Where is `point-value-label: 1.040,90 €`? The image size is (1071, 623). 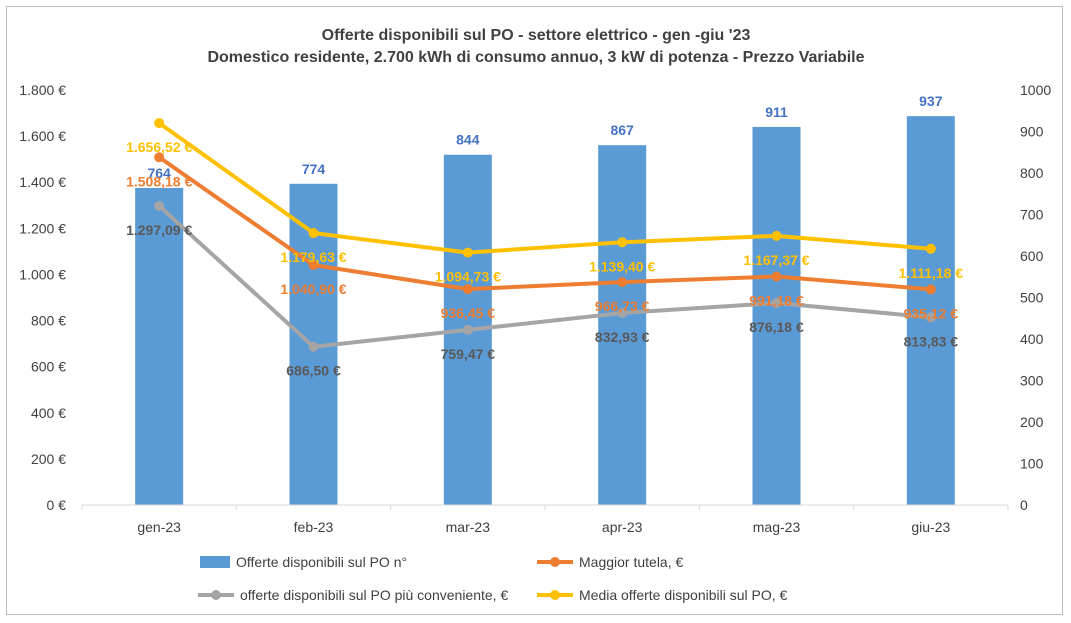
point-value-label: 1.040,90 € is located at coordinates (313, 289).